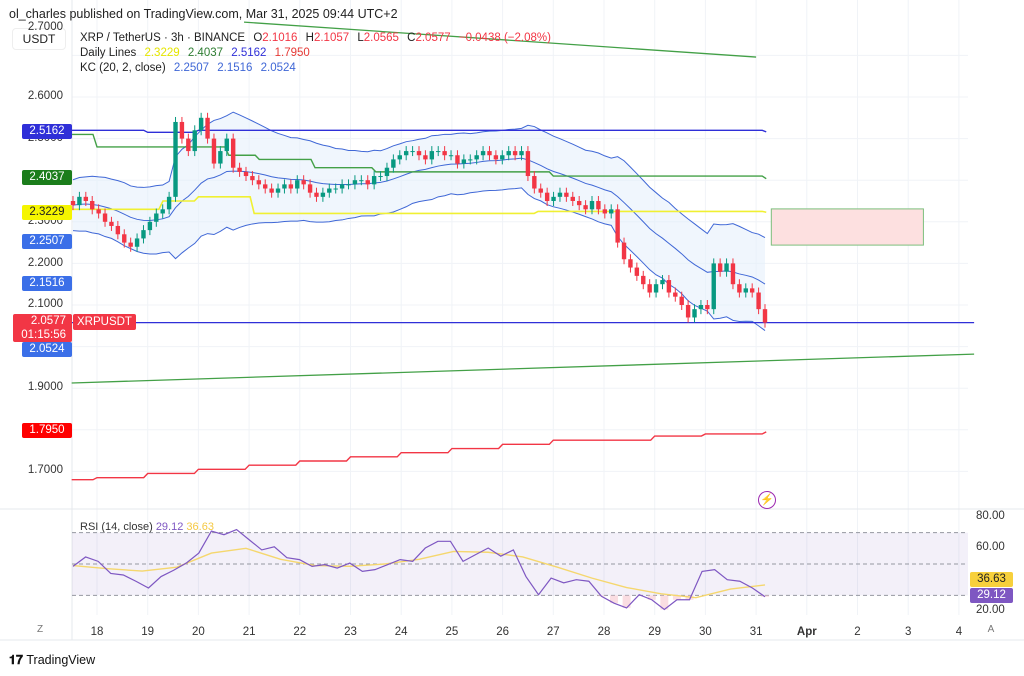 The width and height of the screenshot is (1024, 676). Describe the element at coordinates (197, 53) in the screenshot. I see `daily-lines-legend: Daily Lines 2.3229 2.4037 2.5162 1.7950` at that location.